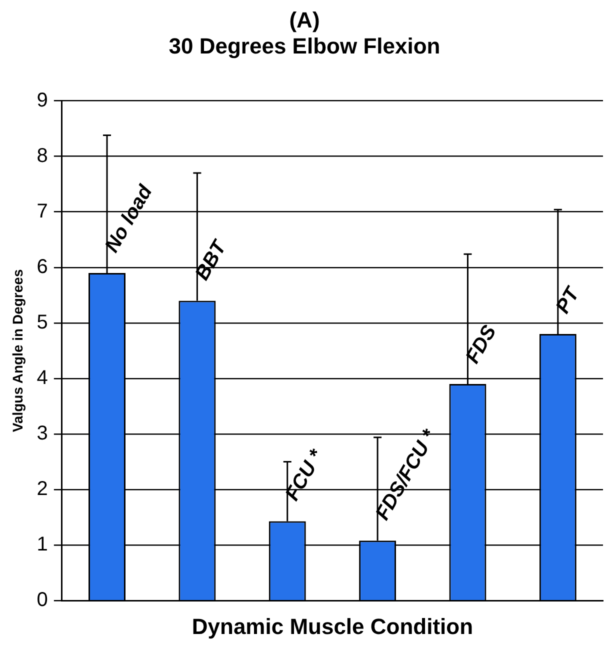 This screenshot has height=645, width=607. What do you see at coordinates (42, 322) in the screenshot?
I see `y-tick-label: 5` at bounding box center [42, 322].